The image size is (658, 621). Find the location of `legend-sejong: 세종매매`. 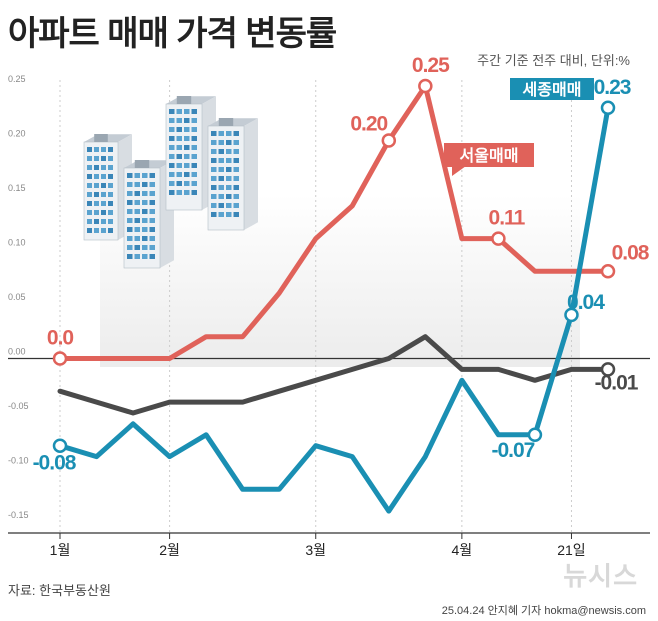

legend-sejong: 세종매매 is located at coordinates (552, 89).